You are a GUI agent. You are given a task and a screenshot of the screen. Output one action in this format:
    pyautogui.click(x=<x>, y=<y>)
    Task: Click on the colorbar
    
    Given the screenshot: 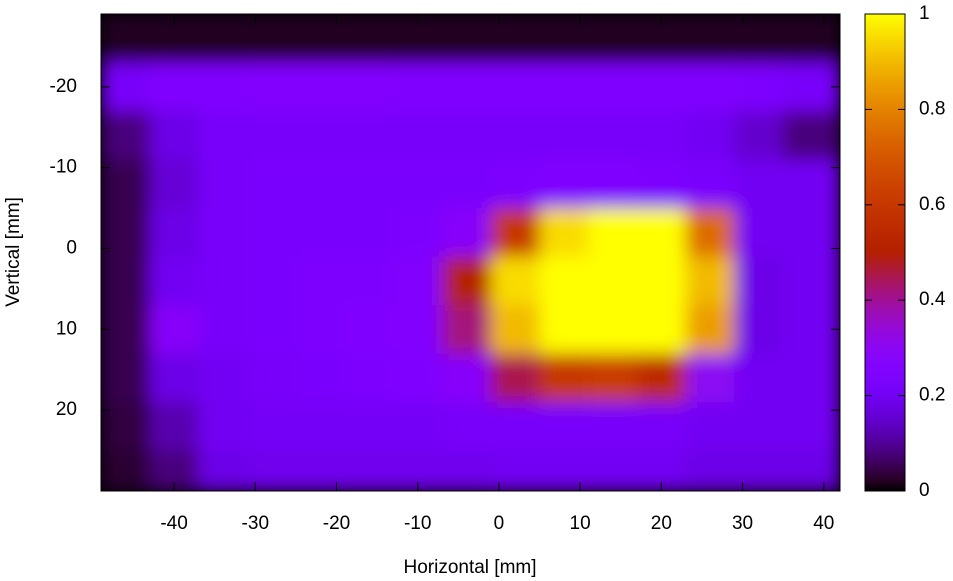 What is the action you would take?
    pyautogui.click(x=885, y=252)
    